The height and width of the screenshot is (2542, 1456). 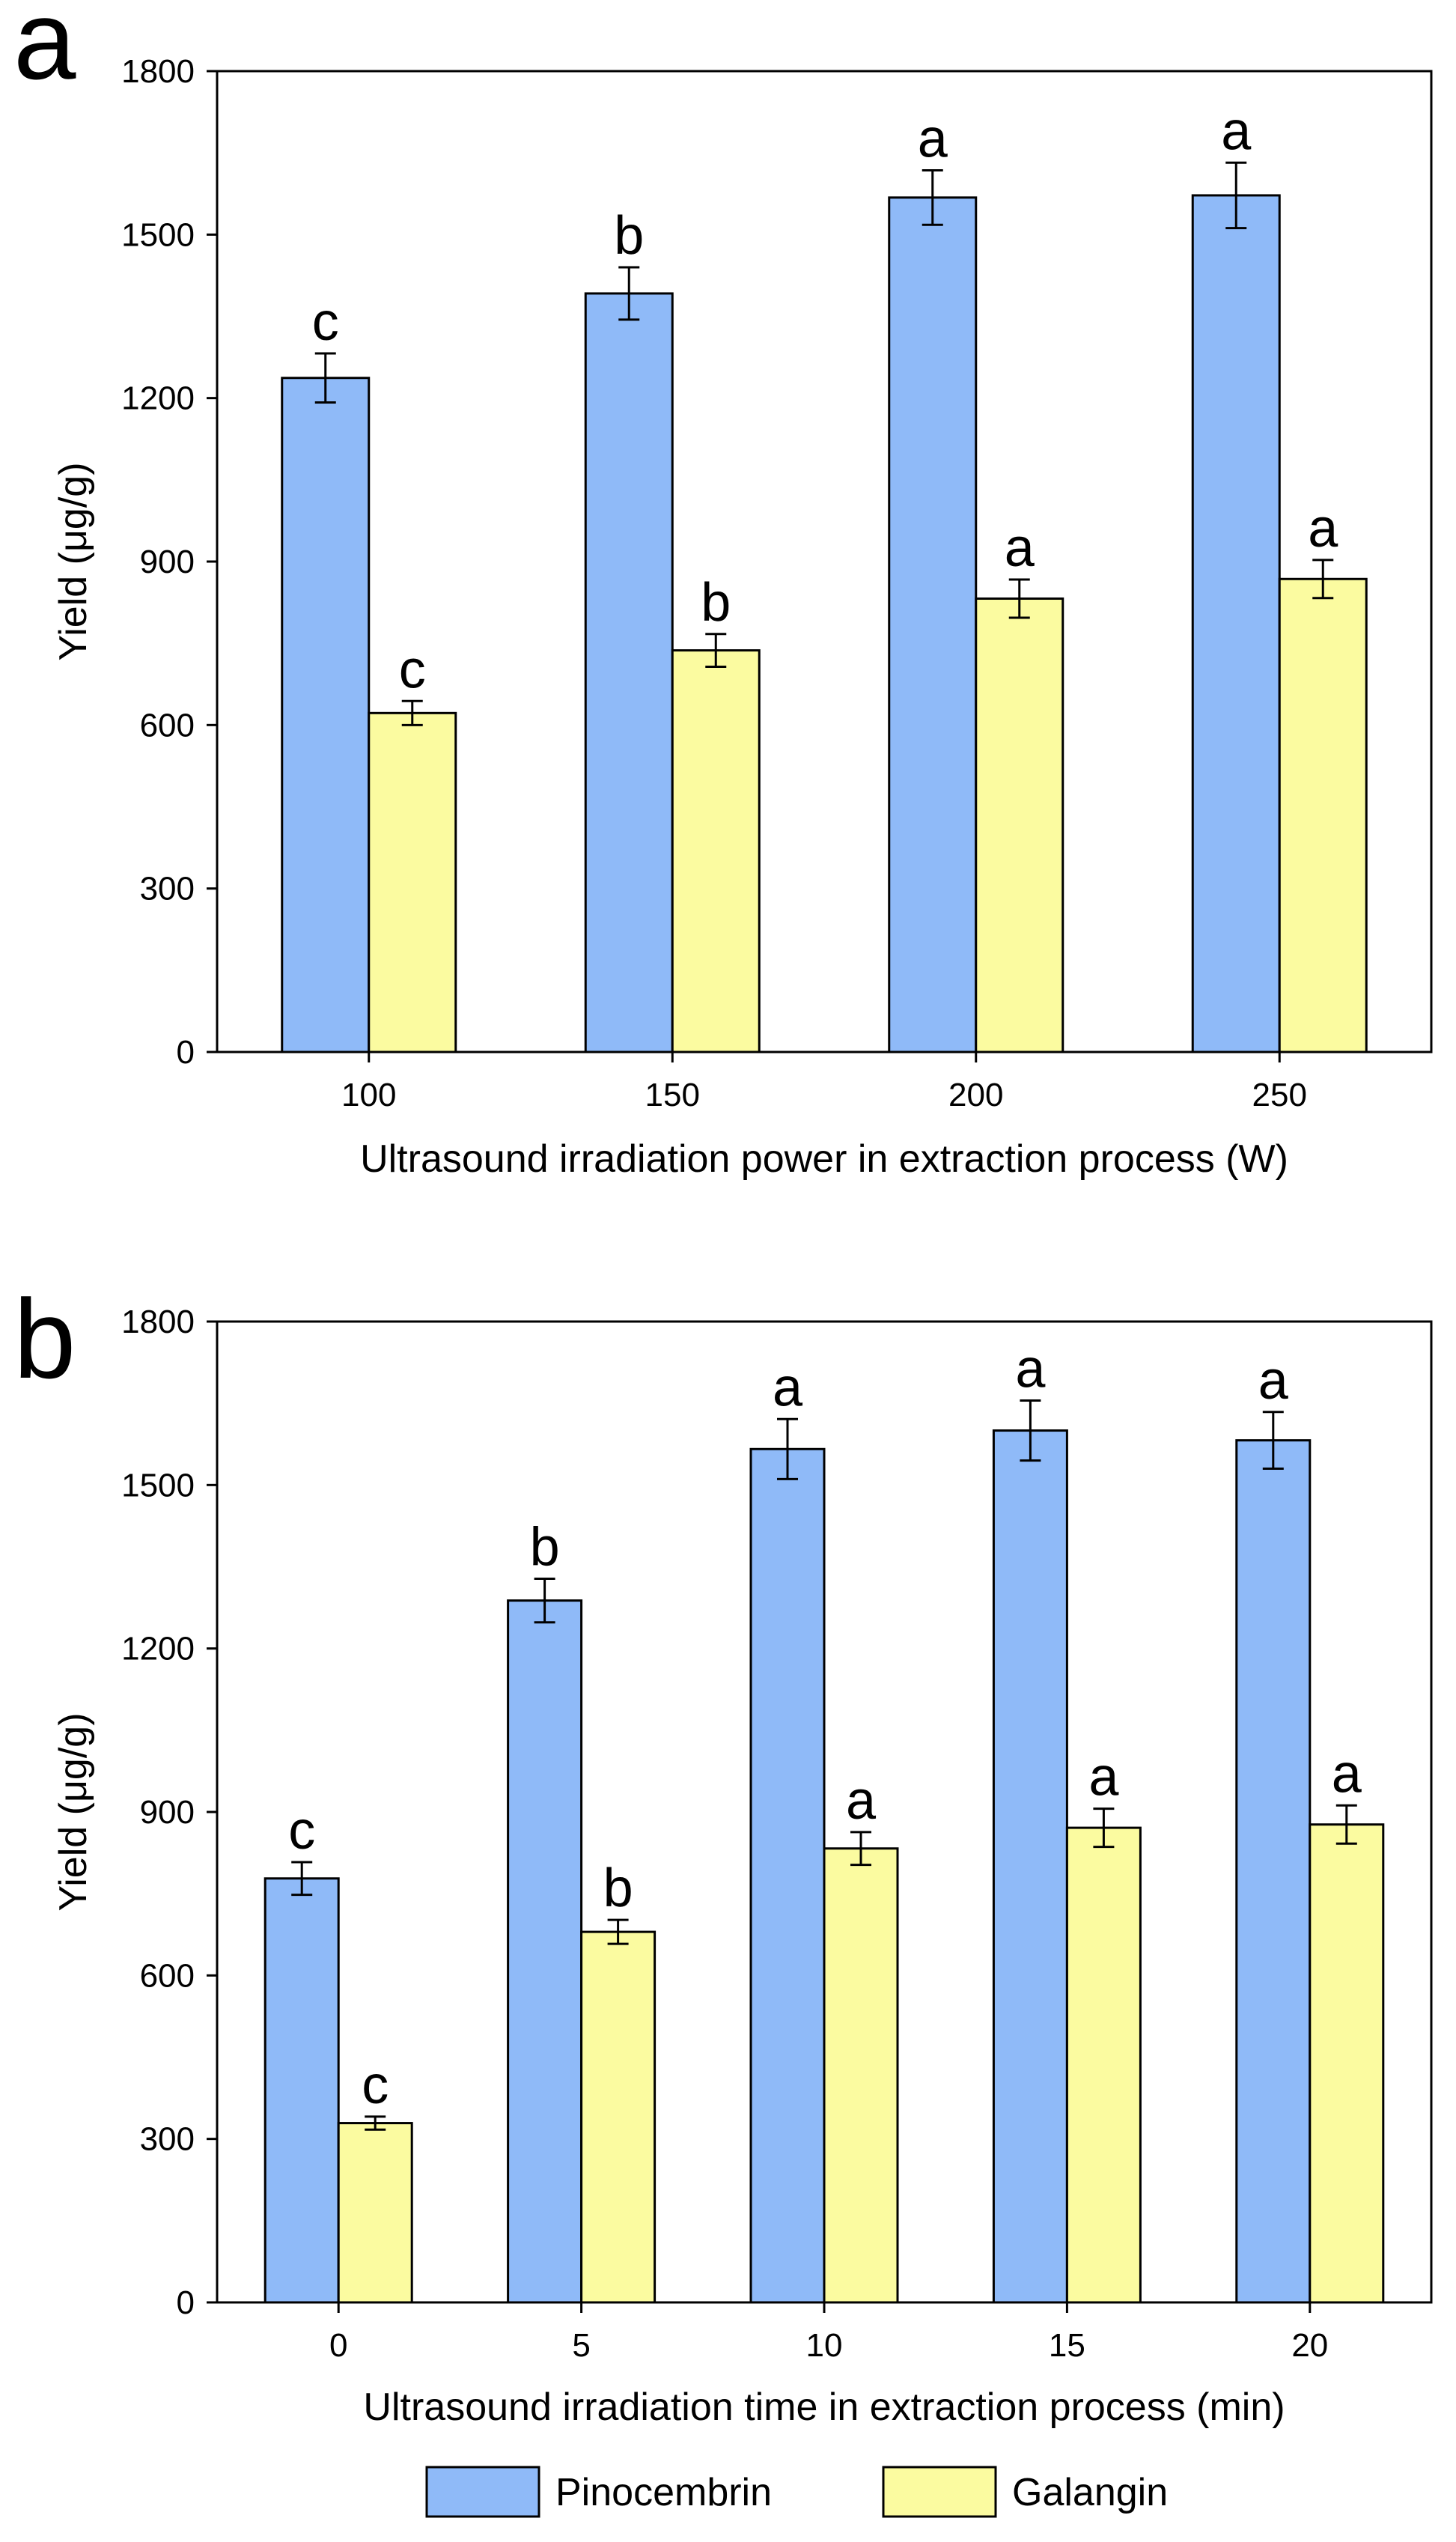 What do you see at coordinates (44, 51) in the screenshot?
I see `panel-letter: a` at bounding box center [44, 51].